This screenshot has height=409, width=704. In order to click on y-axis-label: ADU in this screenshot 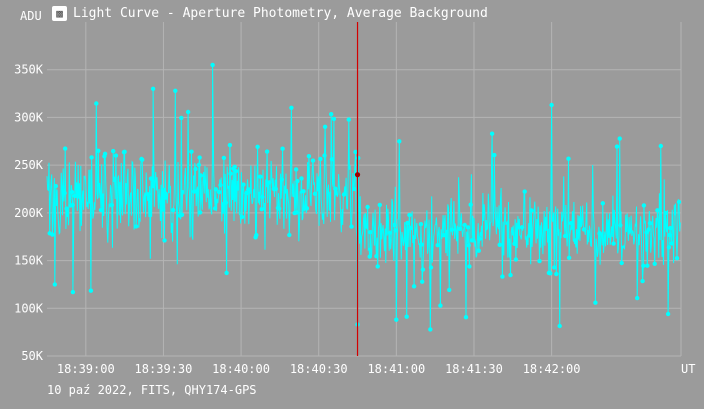, I will do `click(31, 16)`.